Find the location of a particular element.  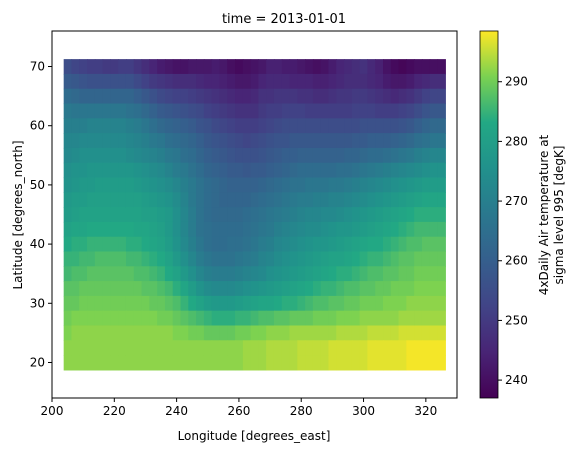

colorbar-tick-label: 240 is located at coordinates (516, 380).